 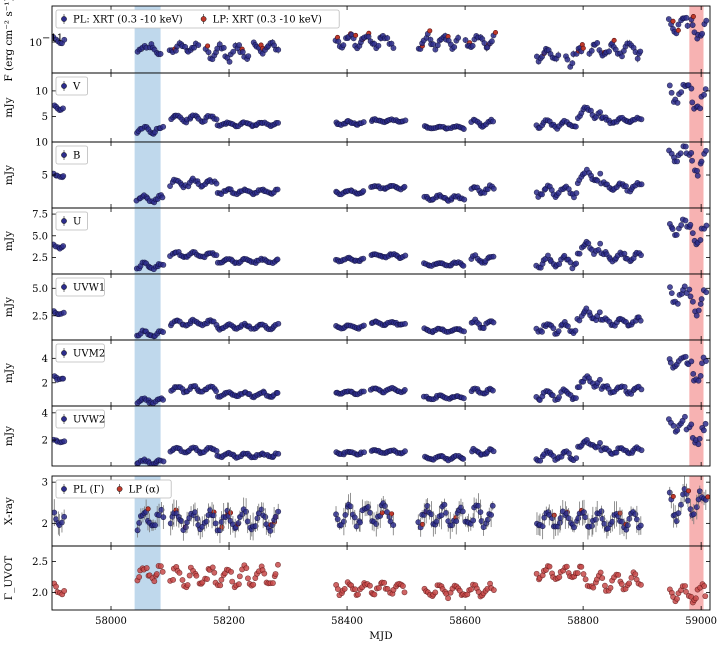 I want to click on x-tick-label: 59000, so click(x=701, y=621).